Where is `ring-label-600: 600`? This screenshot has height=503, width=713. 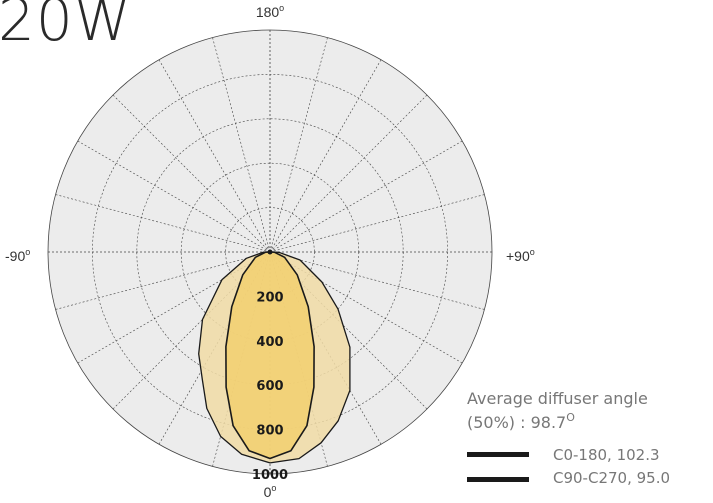 ring-label-600: 600 is located at coordinates (269, 386).